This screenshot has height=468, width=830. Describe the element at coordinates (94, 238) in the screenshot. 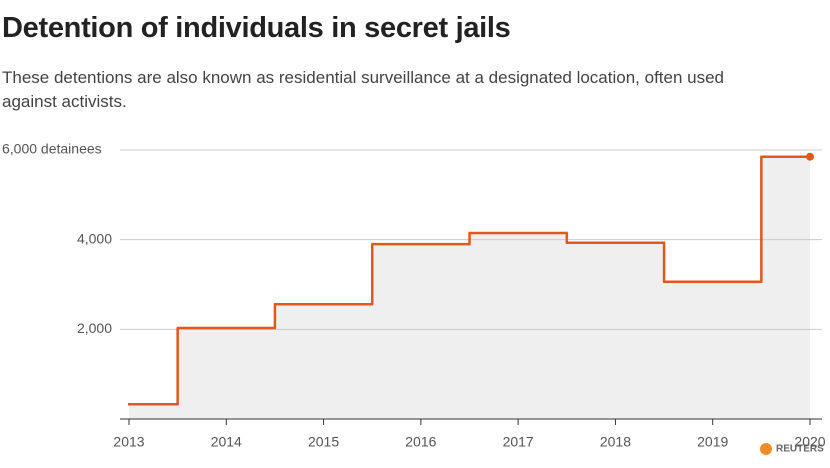

I see `y-tick-label: 4,000` at that location.